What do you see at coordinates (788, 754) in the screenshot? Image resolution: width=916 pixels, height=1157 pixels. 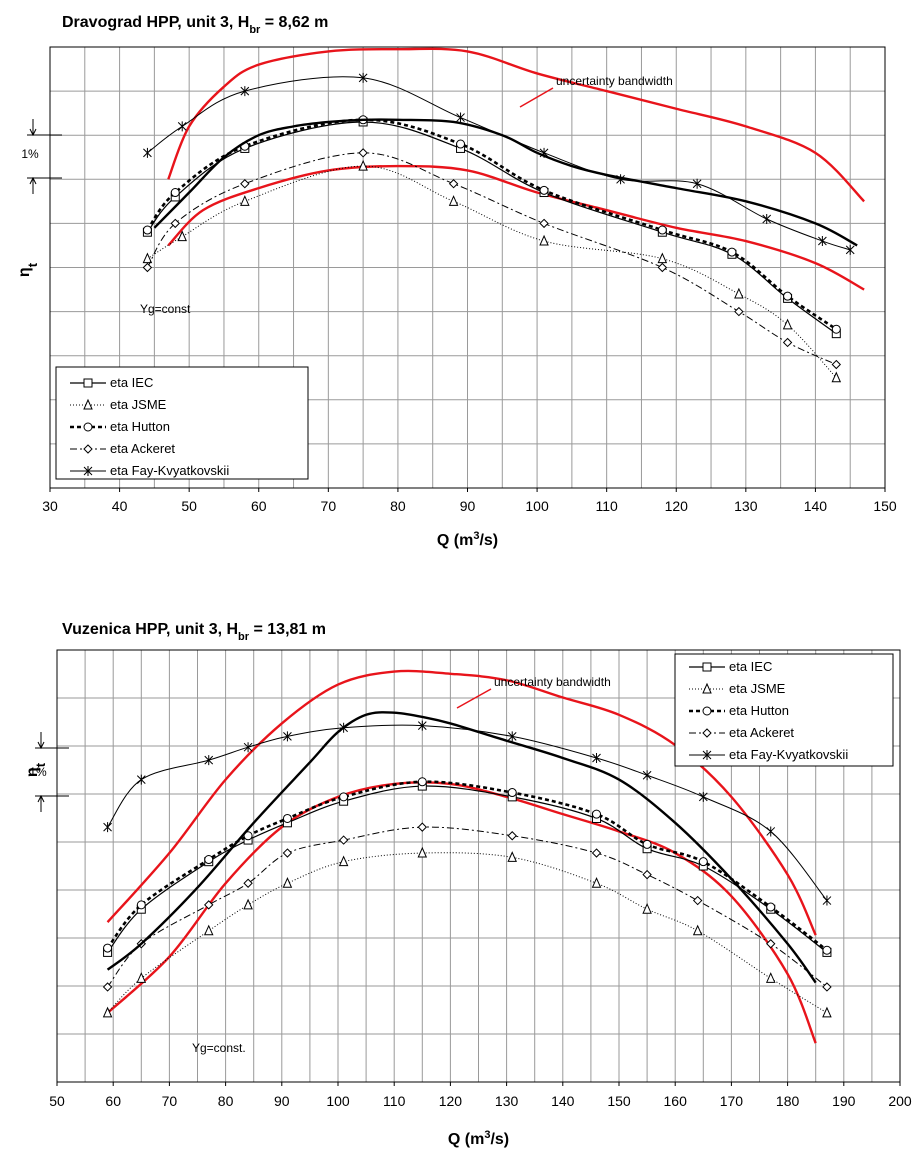 I see `legend-label: eta Fay-Kvyatkovskii` at bounding box center [788, 754].